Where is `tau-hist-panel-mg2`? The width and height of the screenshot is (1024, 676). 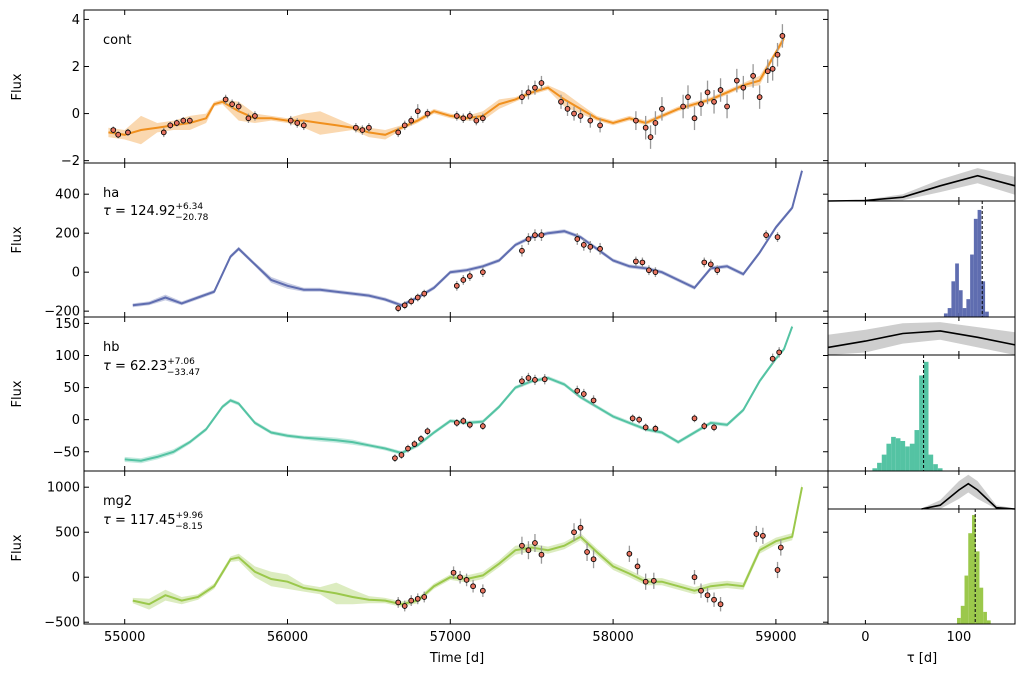 tau-hist-panel-mg2 is located at coordinates (921, 566).